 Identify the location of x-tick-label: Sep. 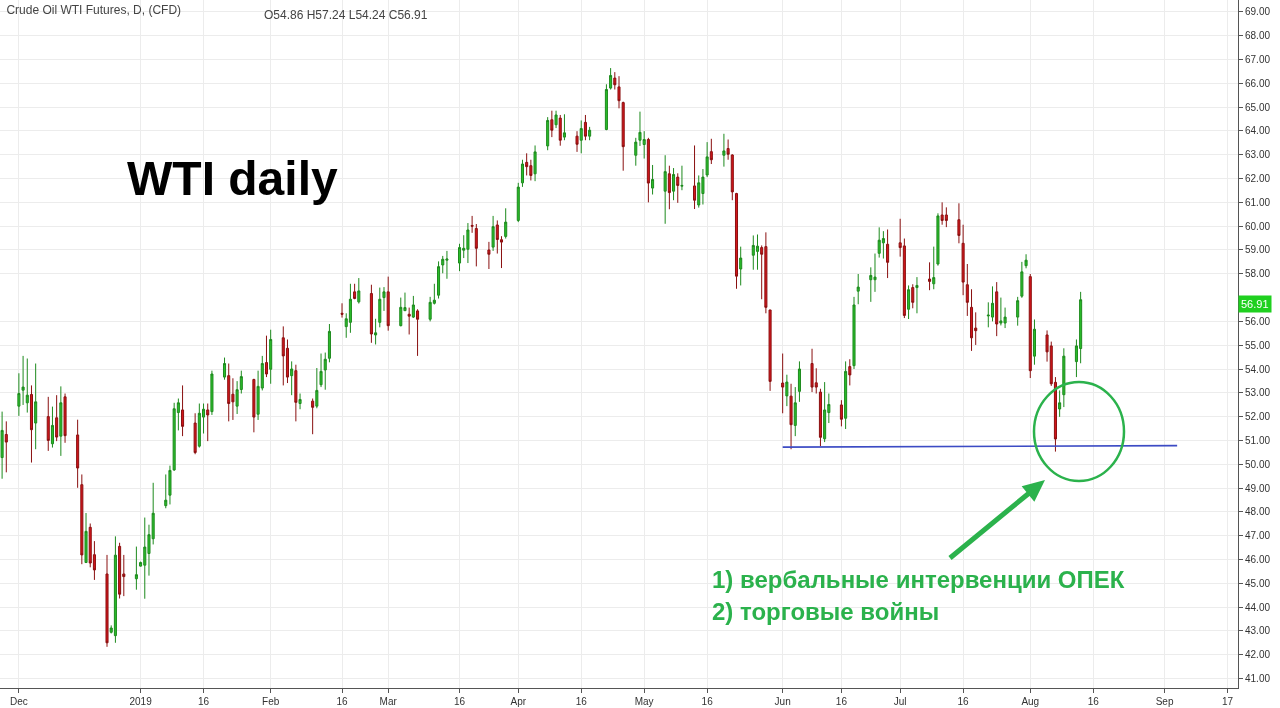
(1164, 701).